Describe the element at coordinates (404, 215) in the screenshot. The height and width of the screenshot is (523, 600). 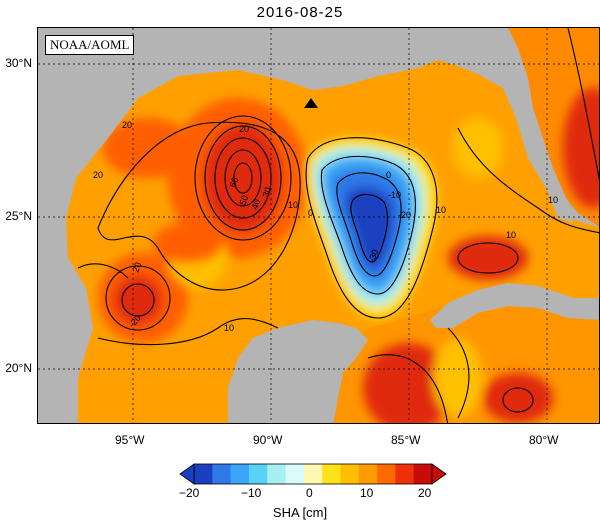
I see `contour-label: -20` at that location.